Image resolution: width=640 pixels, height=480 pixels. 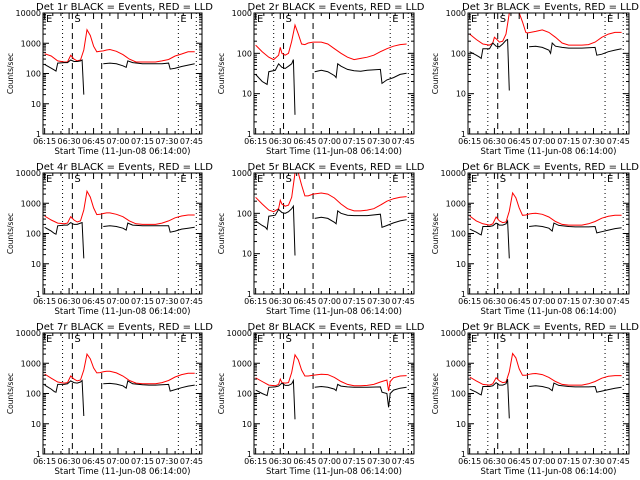 What do you see at coordinates (336, 7) in the screenshot?
I see `panel-title: Det 2r BLACK = Events, RED = LLD` at bounding box center [336, 7].